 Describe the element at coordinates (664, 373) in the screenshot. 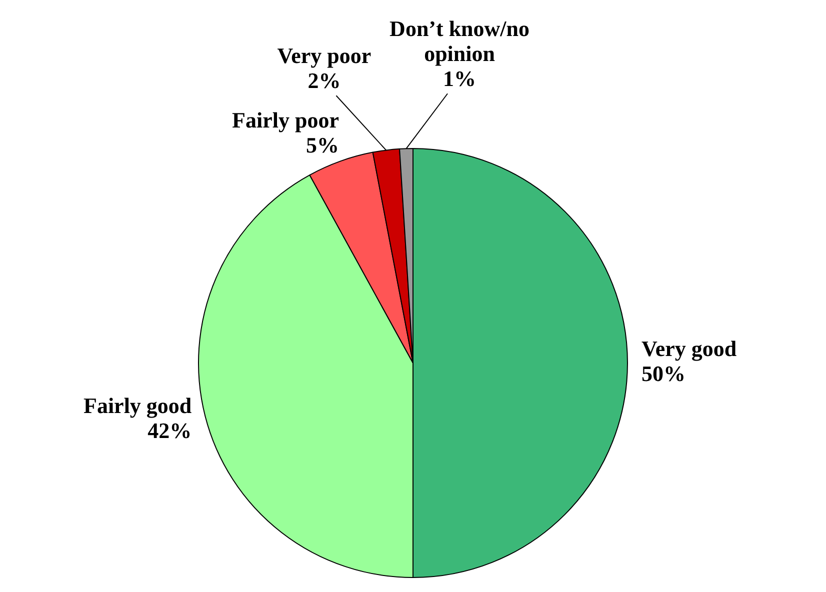

I see `data-label: 50%` at that location.